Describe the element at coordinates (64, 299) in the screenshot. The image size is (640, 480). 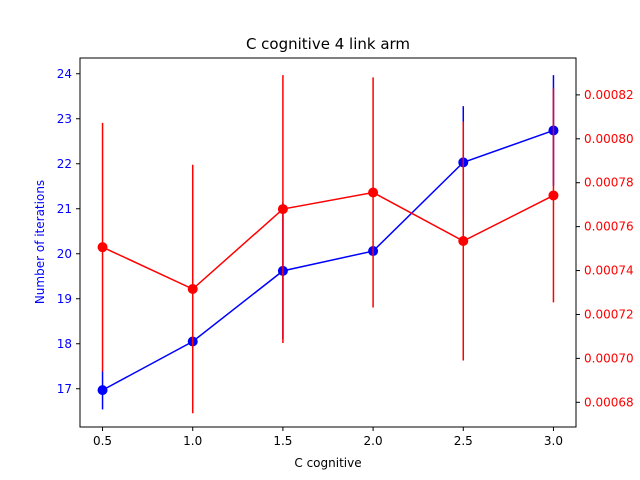
I see `left-y-tick-label: 19` at that location.